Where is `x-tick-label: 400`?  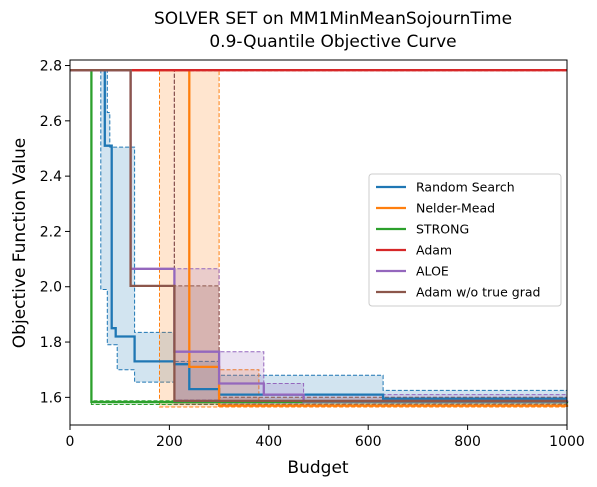 x-tick-label: 400 is located at coordinates (268, 442).